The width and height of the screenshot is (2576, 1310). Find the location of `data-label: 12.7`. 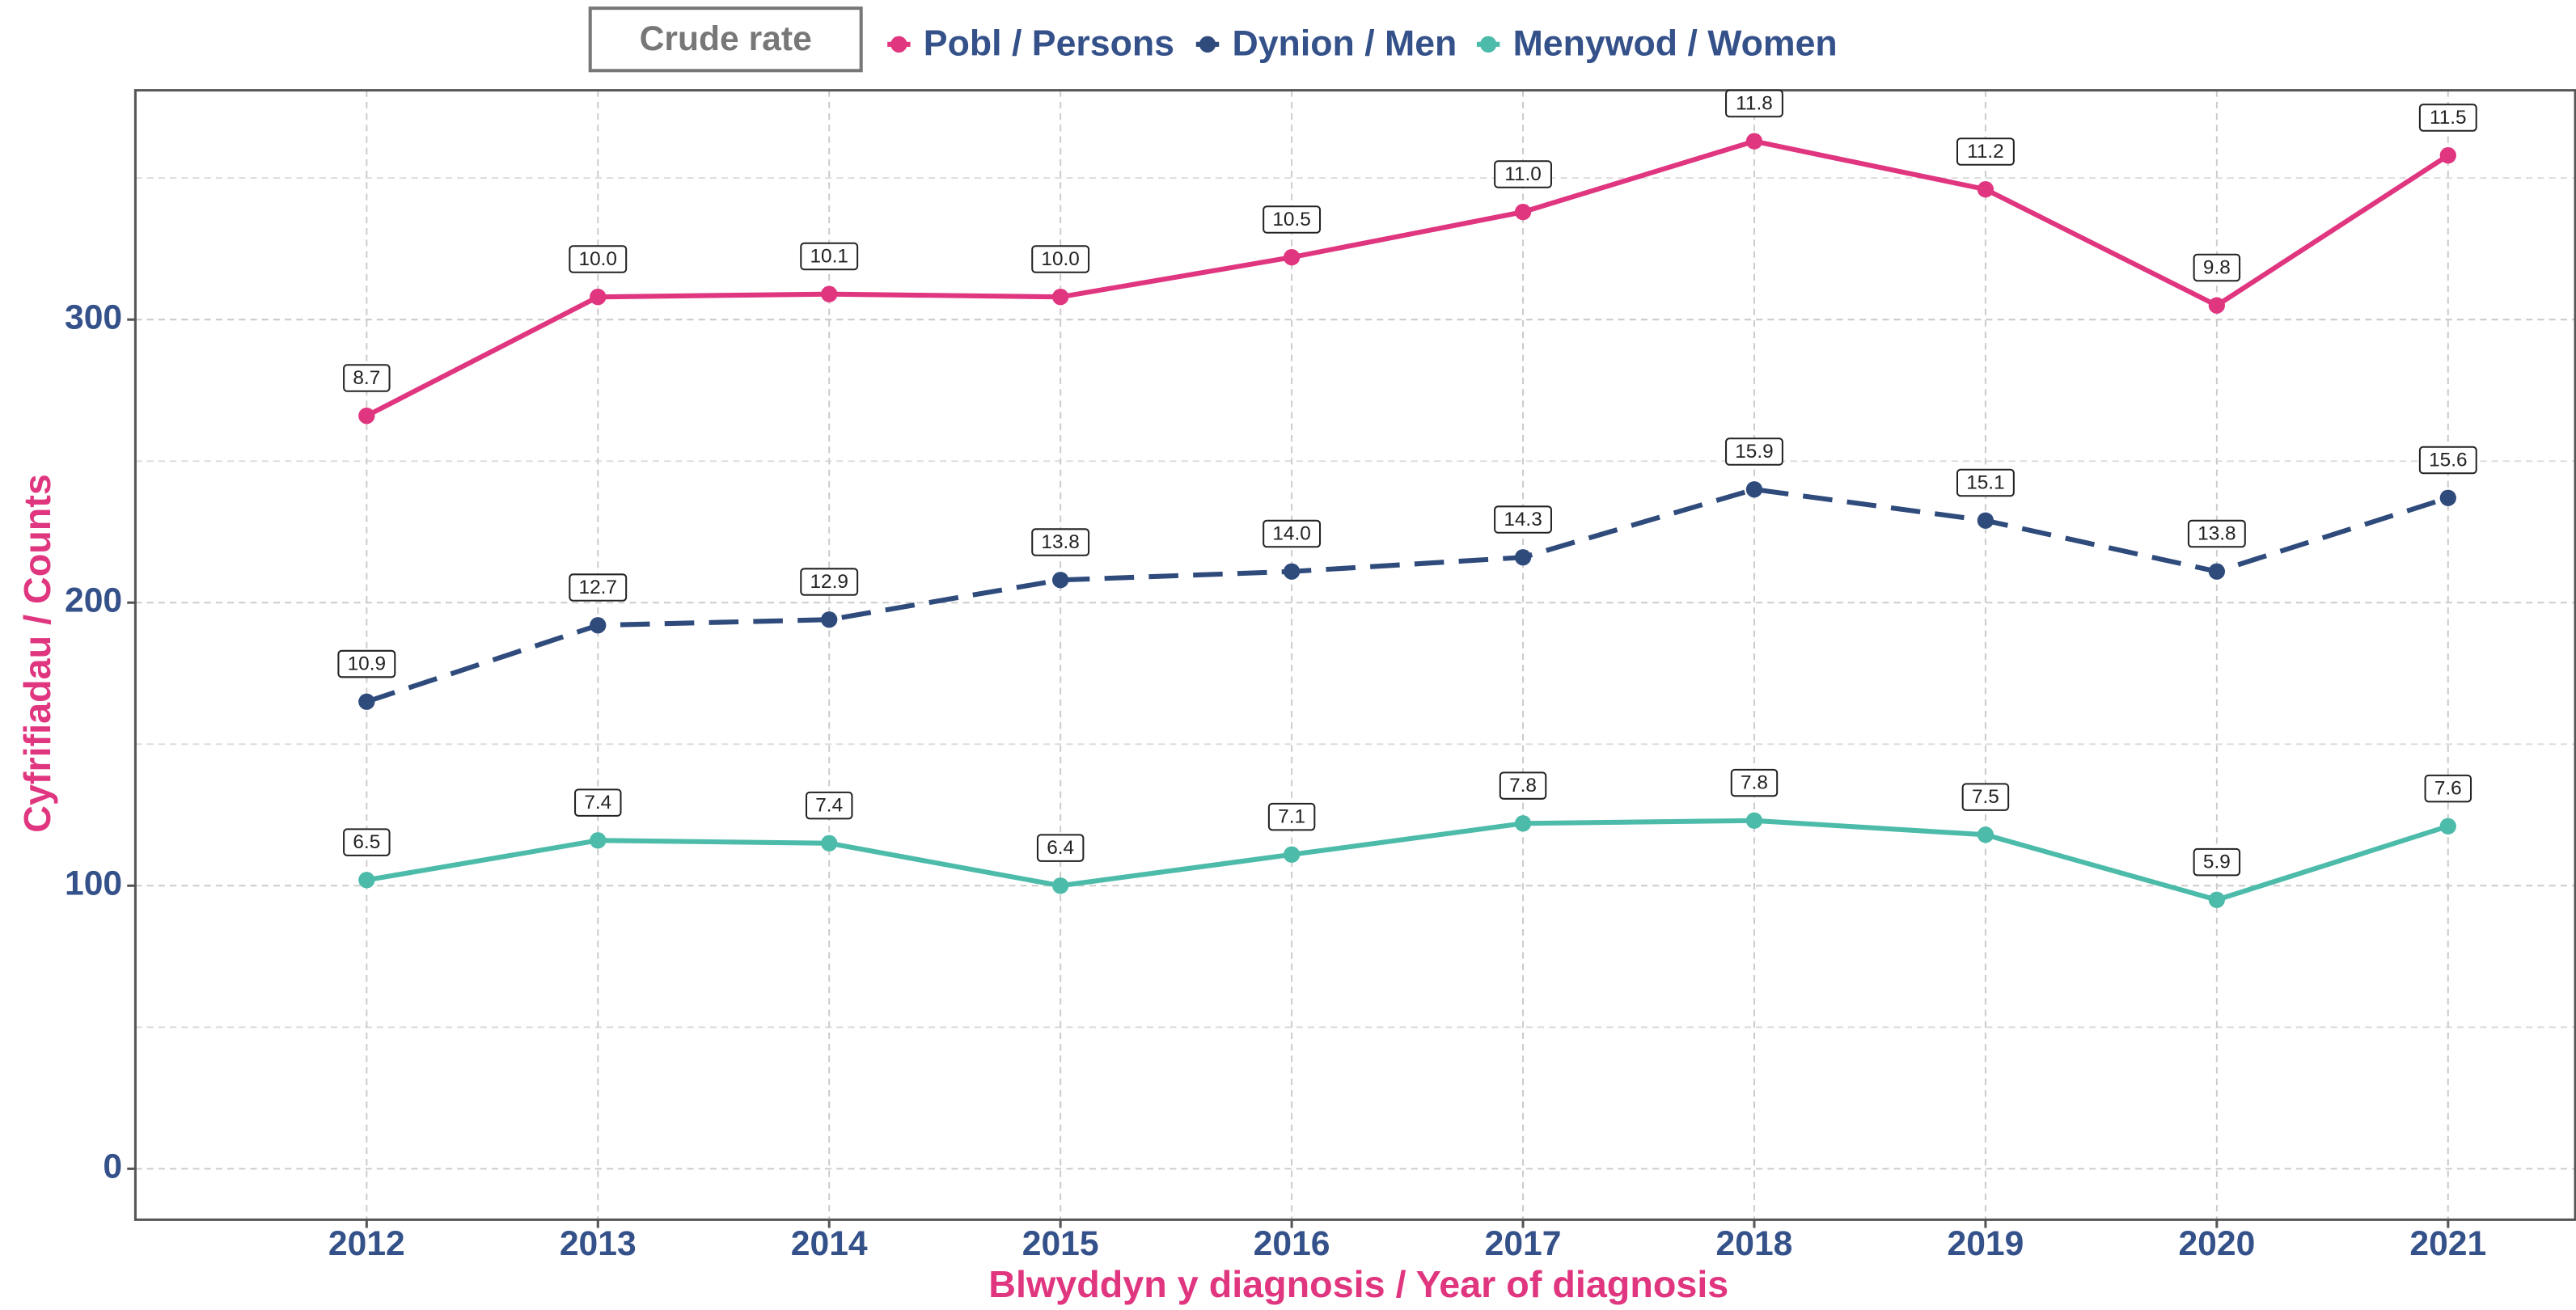

data-label: 12.7 is located at coordinates (598, 587).